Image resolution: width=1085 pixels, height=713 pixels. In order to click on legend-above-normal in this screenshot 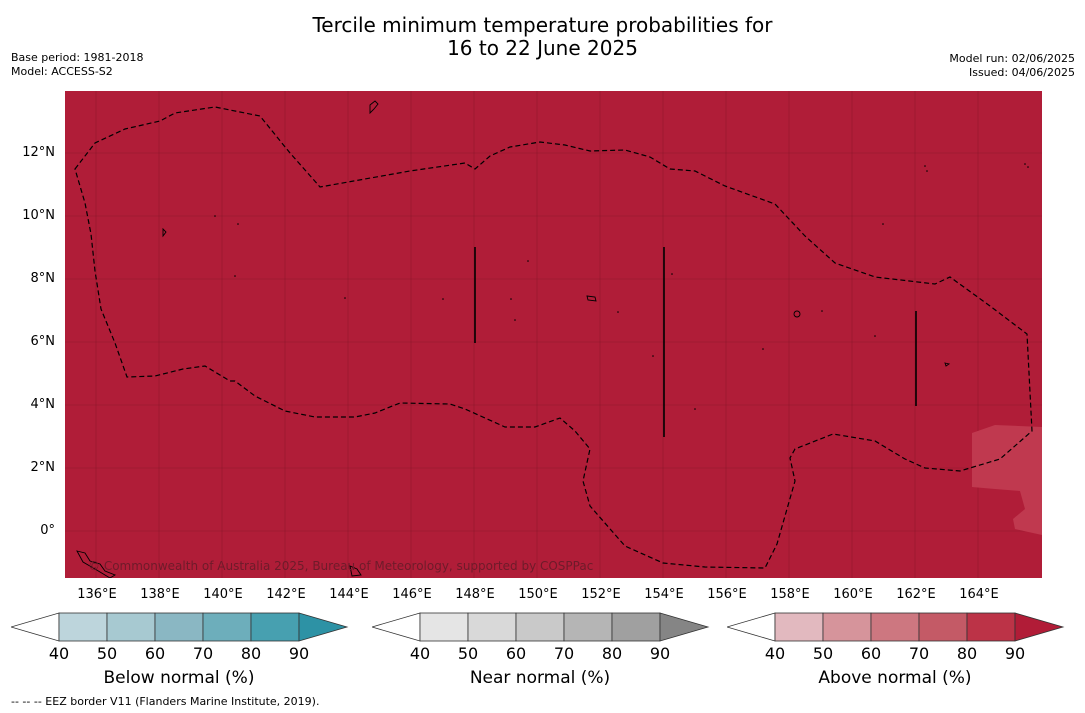, I will do `click(896, 627)`.